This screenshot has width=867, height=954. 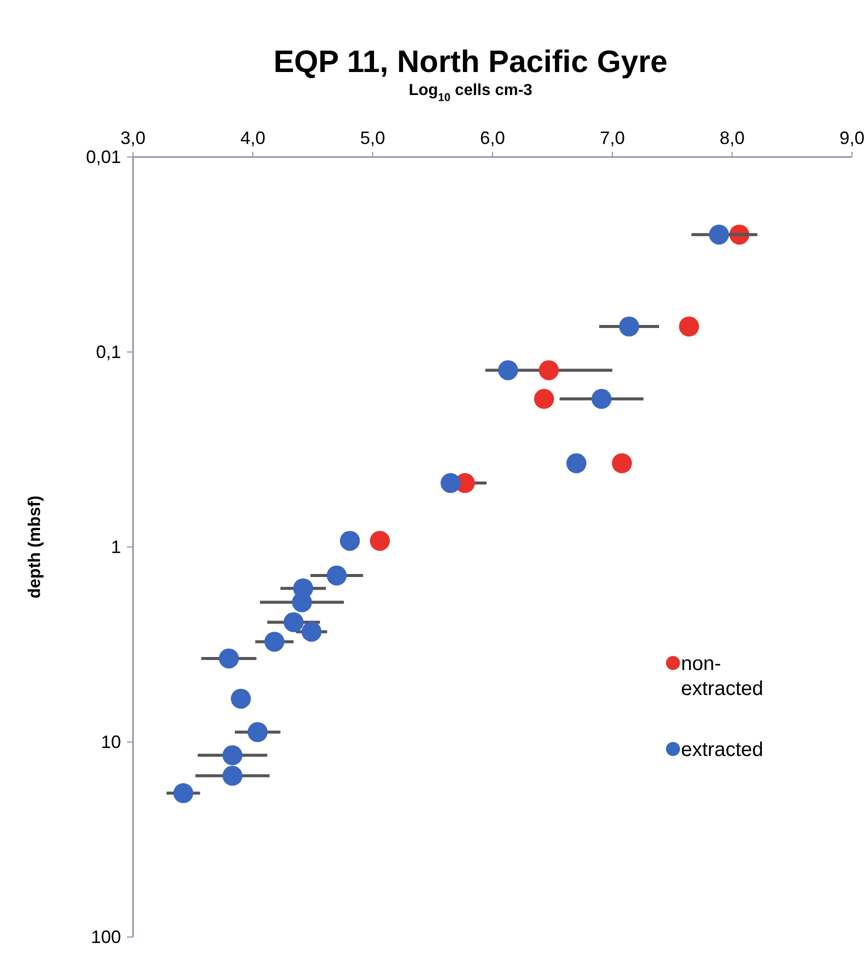 I want to click on chart-title: EQP 11, North Pacific Gyre, so click(x=471, y=61).